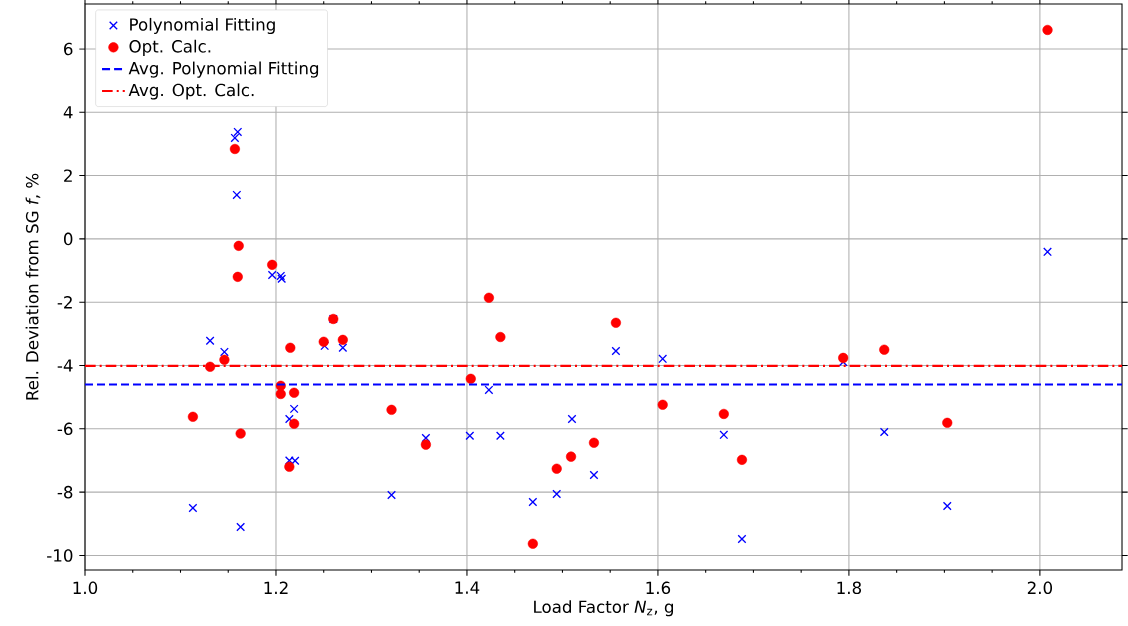  What do you see at coordinates (467, 587) in the screenshot?
I see `x-tick-label: 1.4` at bounding box center [467, 587].